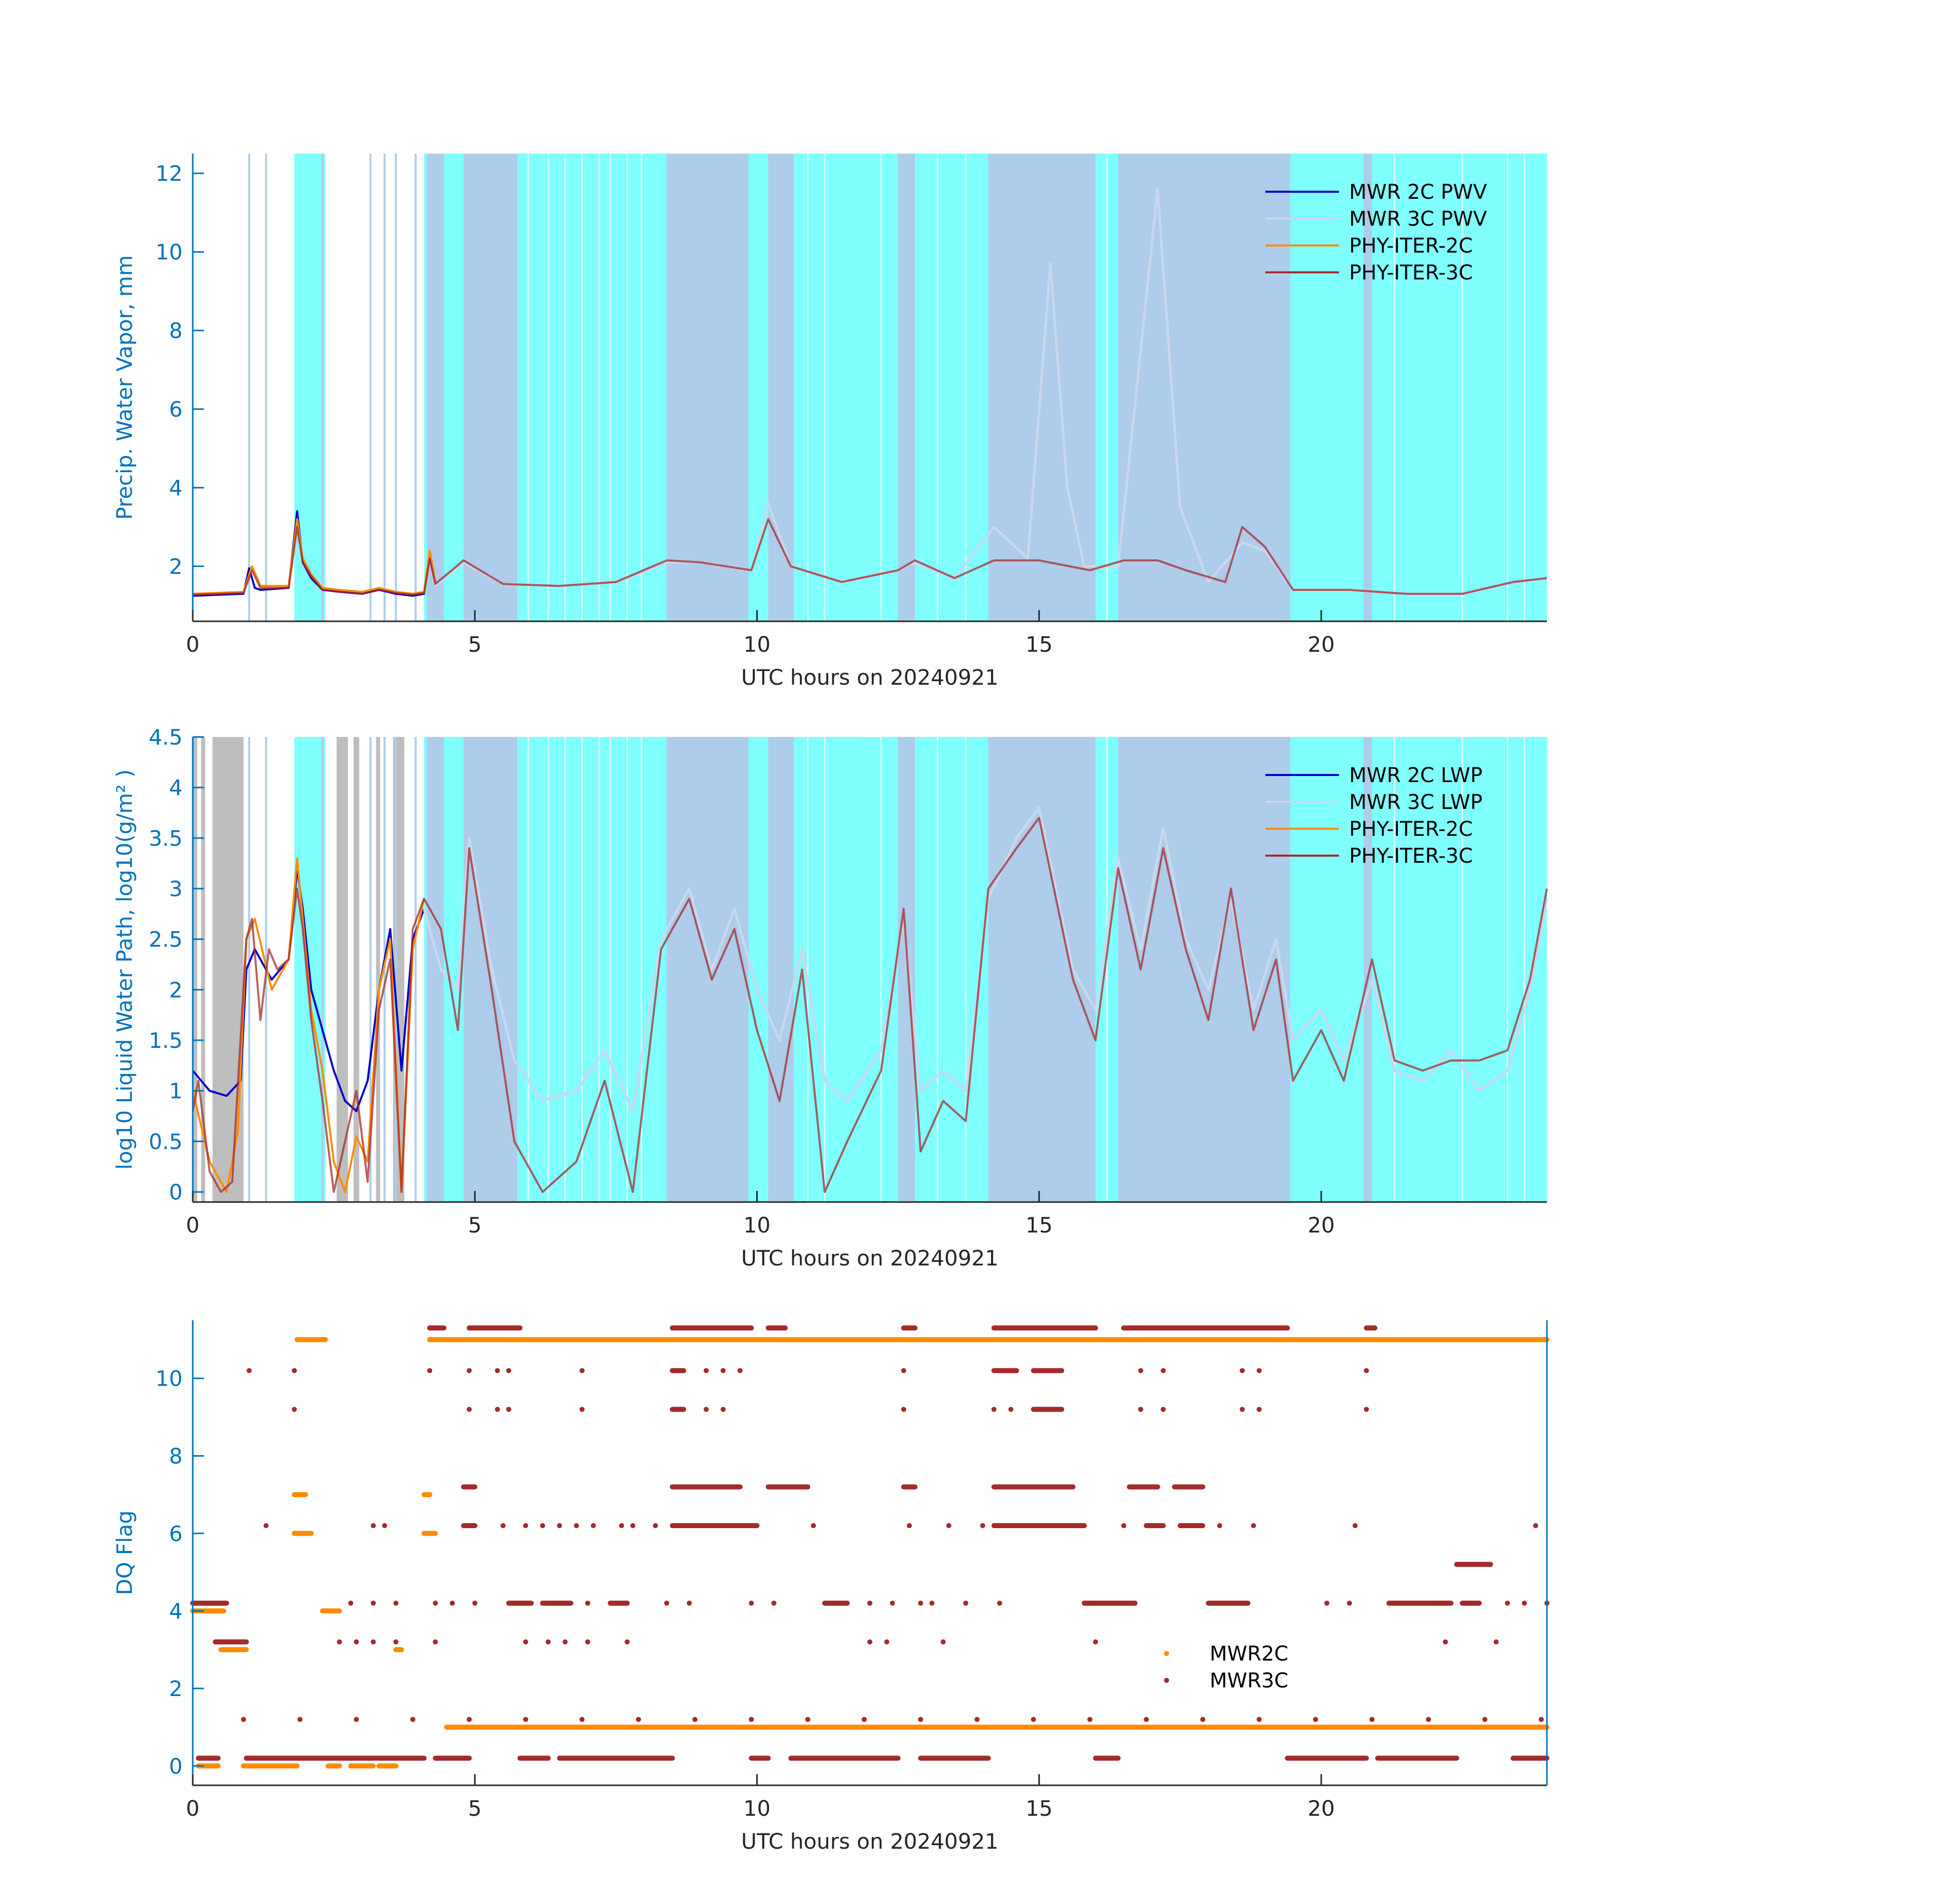  What do you see at coordinates (176, 1091) in the screenshot?
I see `y-tick-label: 1` at bounding box center [176, 1091].